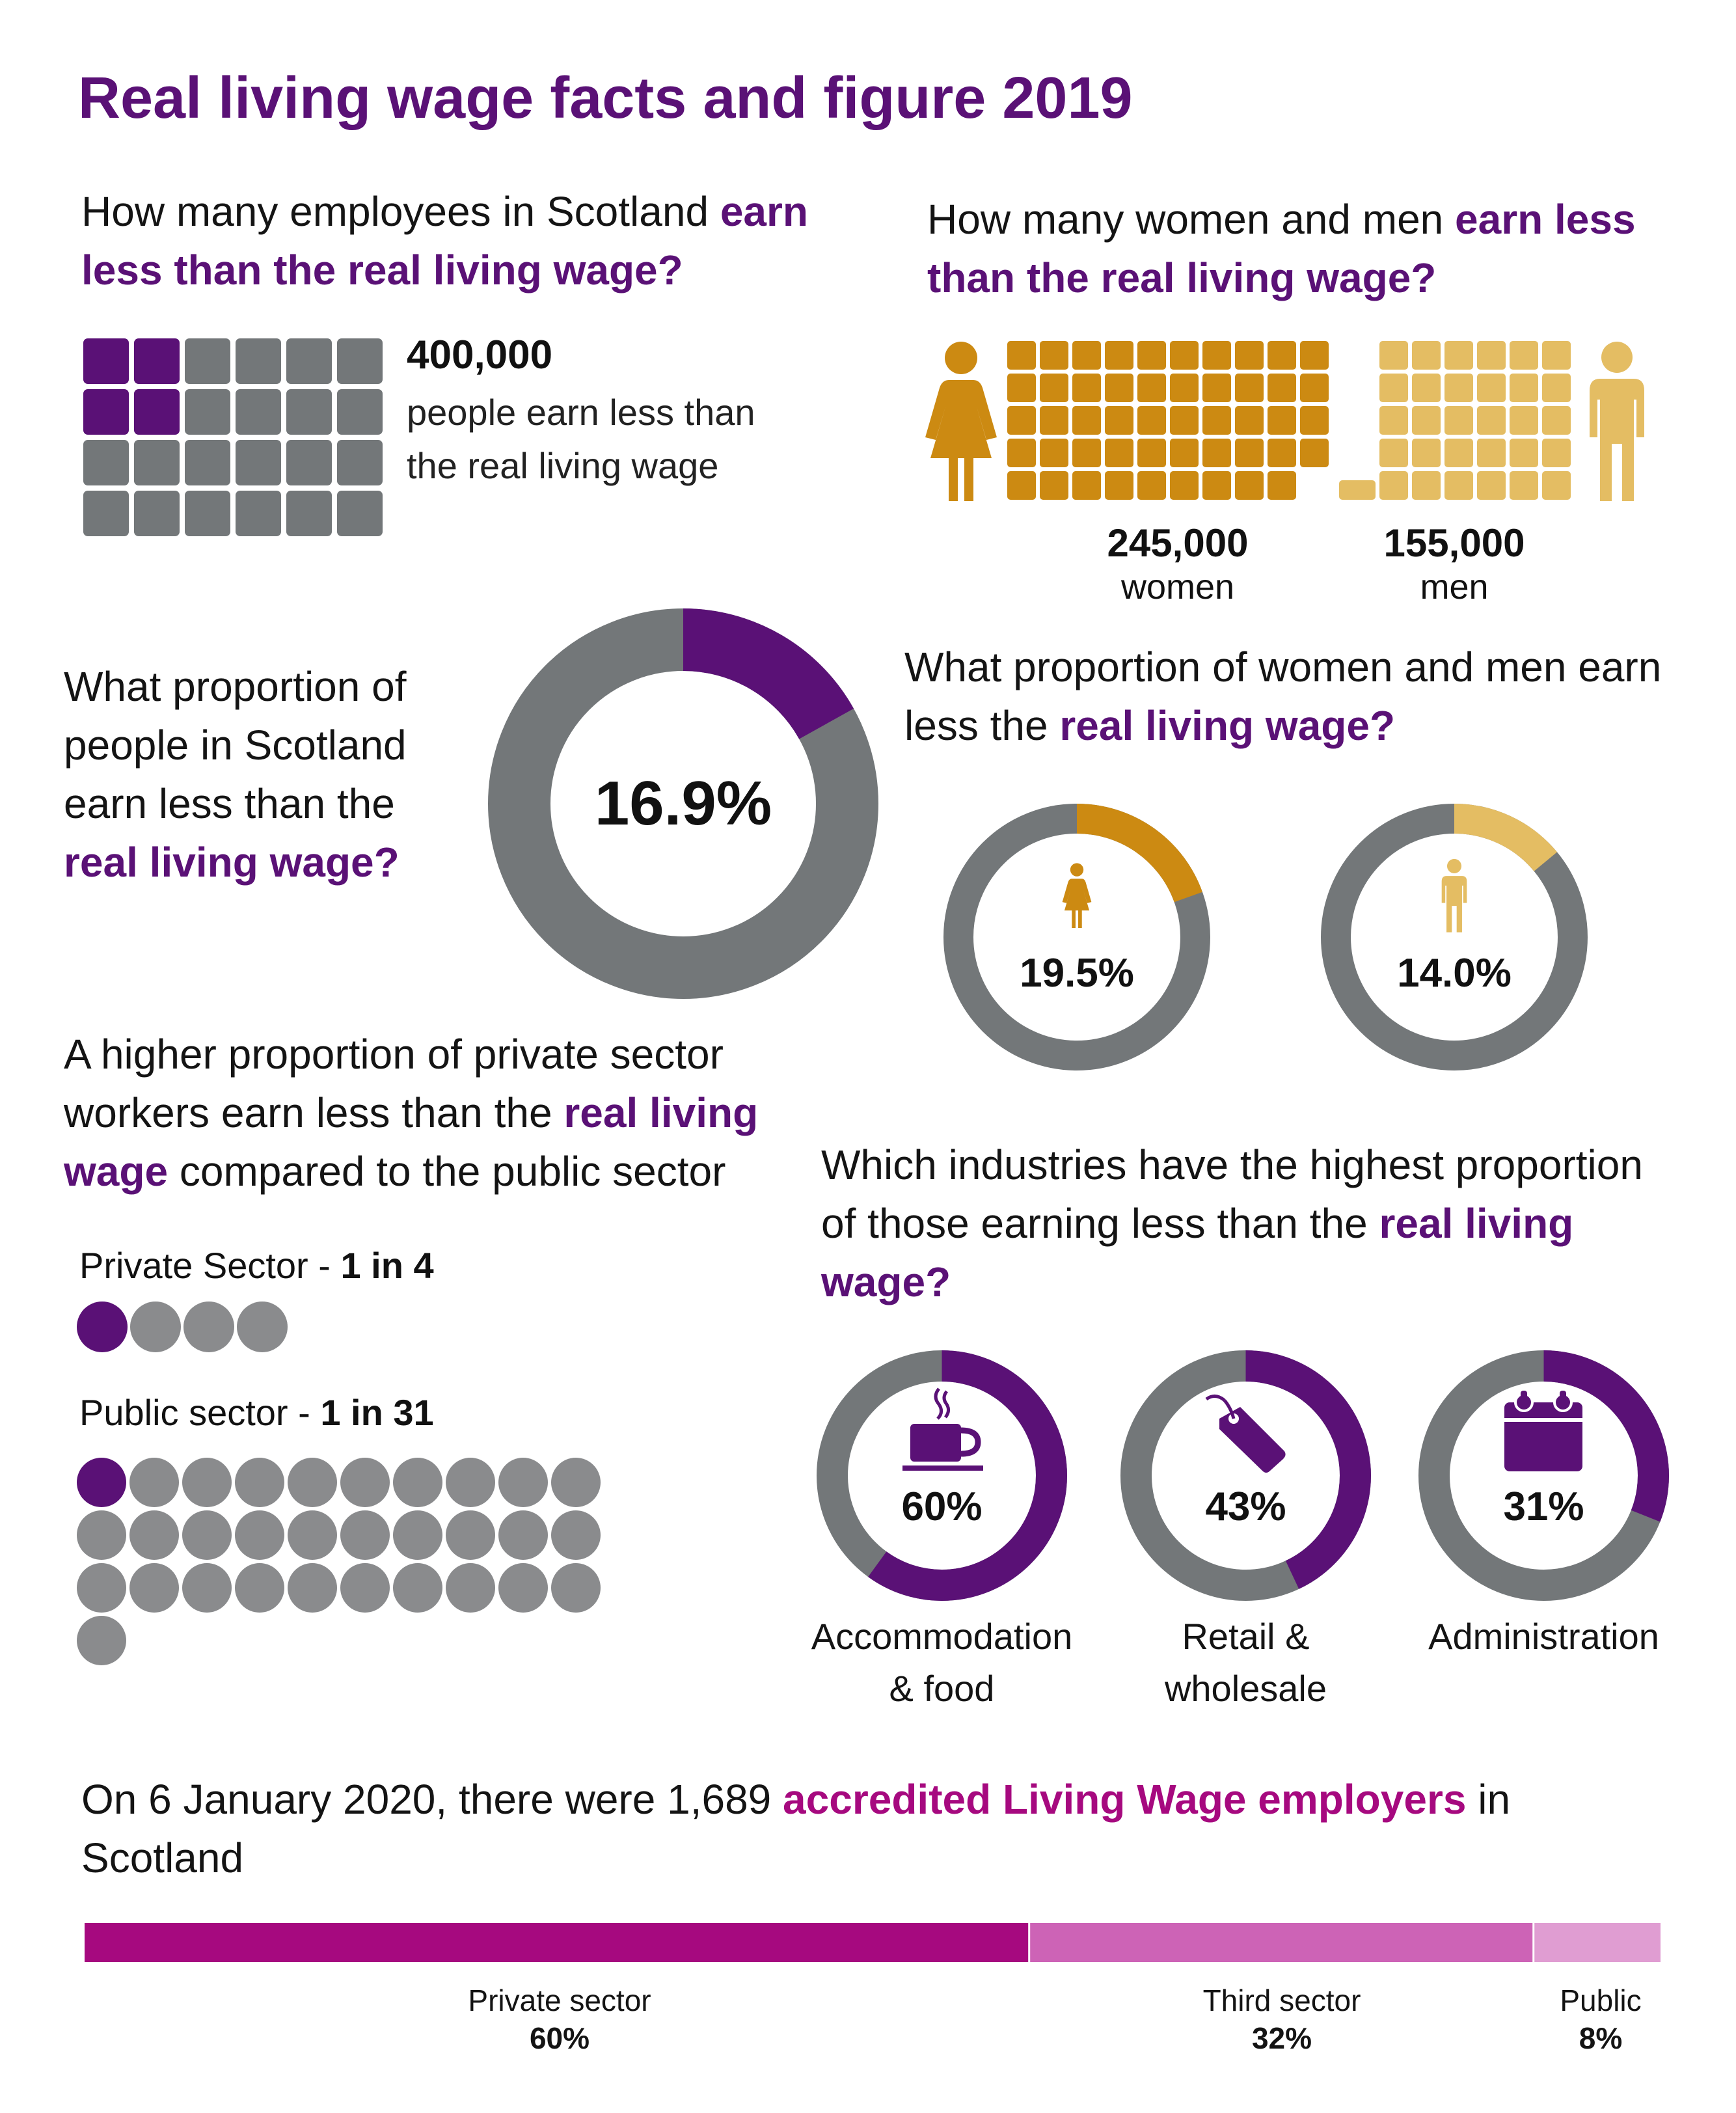 This screenshot has height=2113, width=1736. I want to click on proportion-question-highlight: real living wage?, so click(232, 862).